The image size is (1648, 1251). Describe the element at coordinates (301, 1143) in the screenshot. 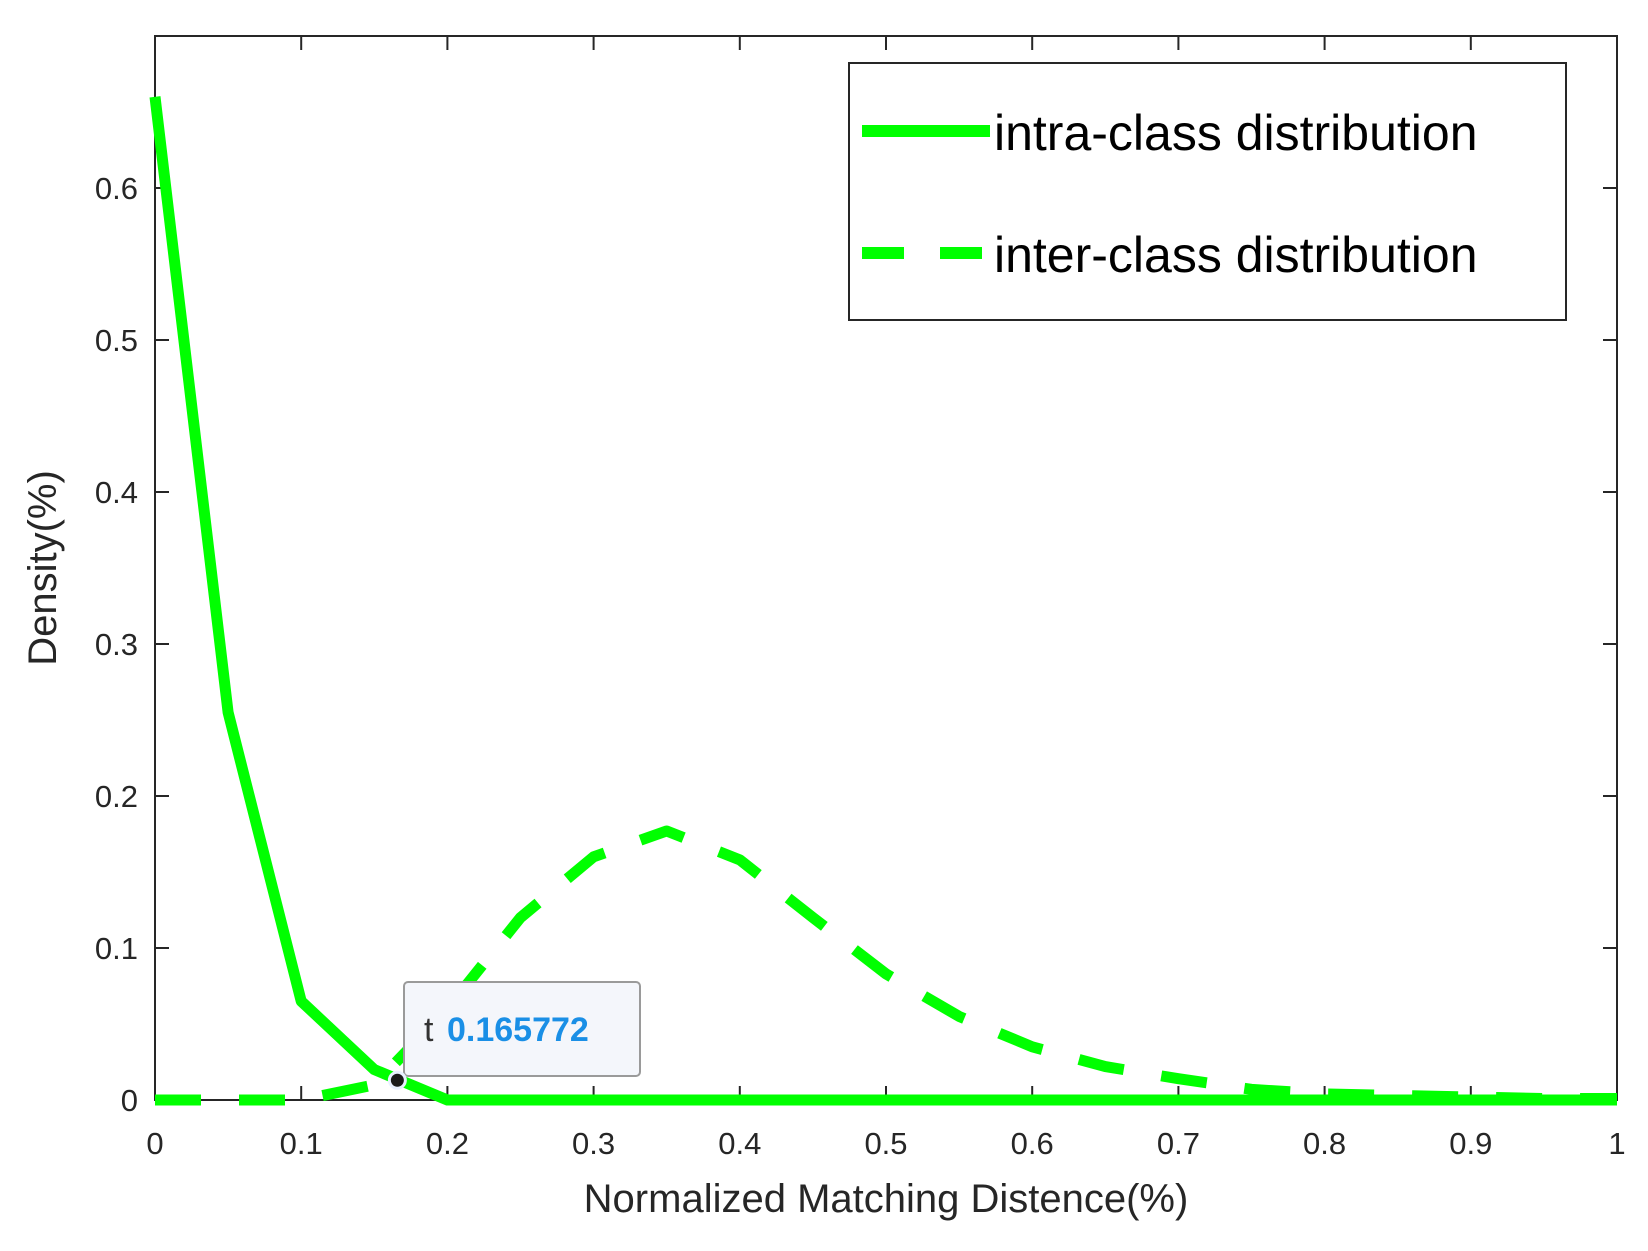

I see `x-tick-label: 0.1` at that location.